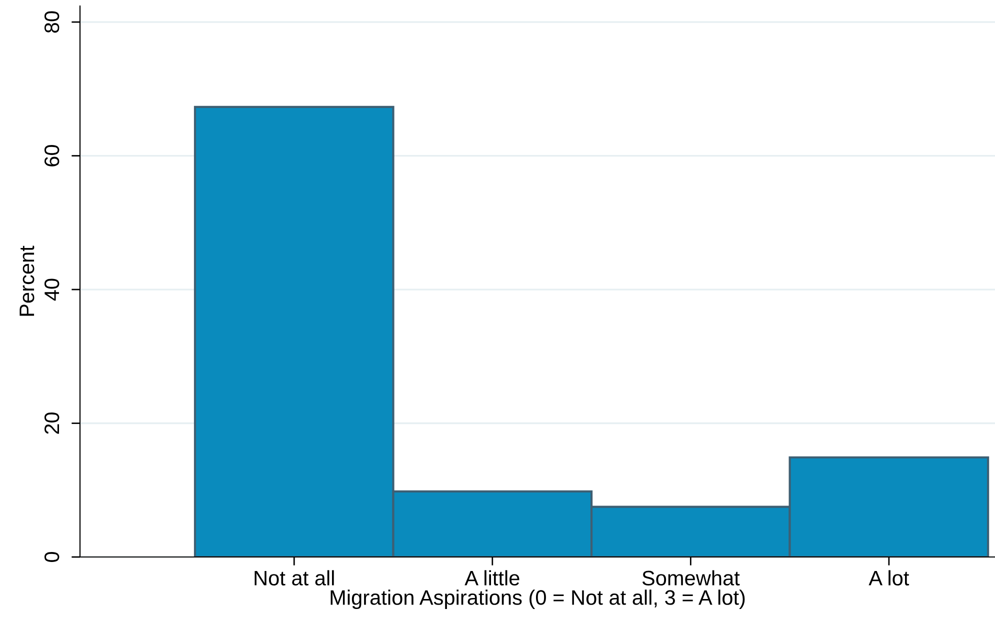 The image size is (995, 635). Describe the element at coordinates (52, 289) in the screenshot. I see `y-tick-label: 40` at that location.